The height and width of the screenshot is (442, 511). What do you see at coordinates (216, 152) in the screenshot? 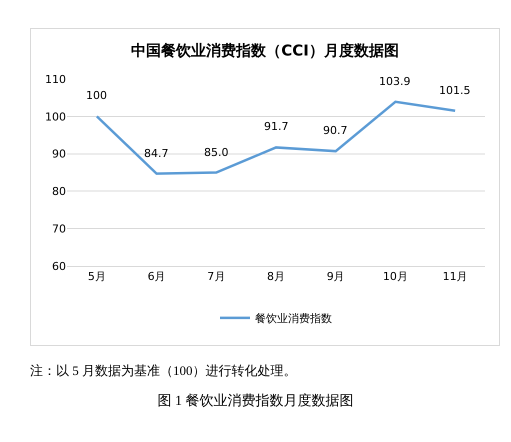
I see `data-label: 85.0` at bounding box center [216, 152].